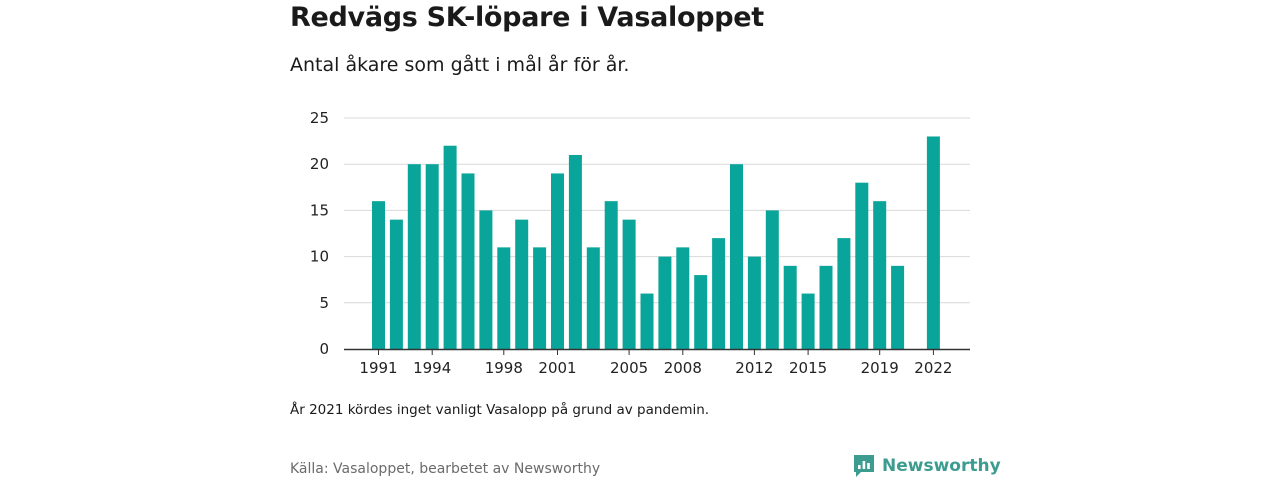 This screenshot has height=480, width=1280. Describe the element at coordinates (844, 293) in the screenshot. I see `bar-2017` at that location.